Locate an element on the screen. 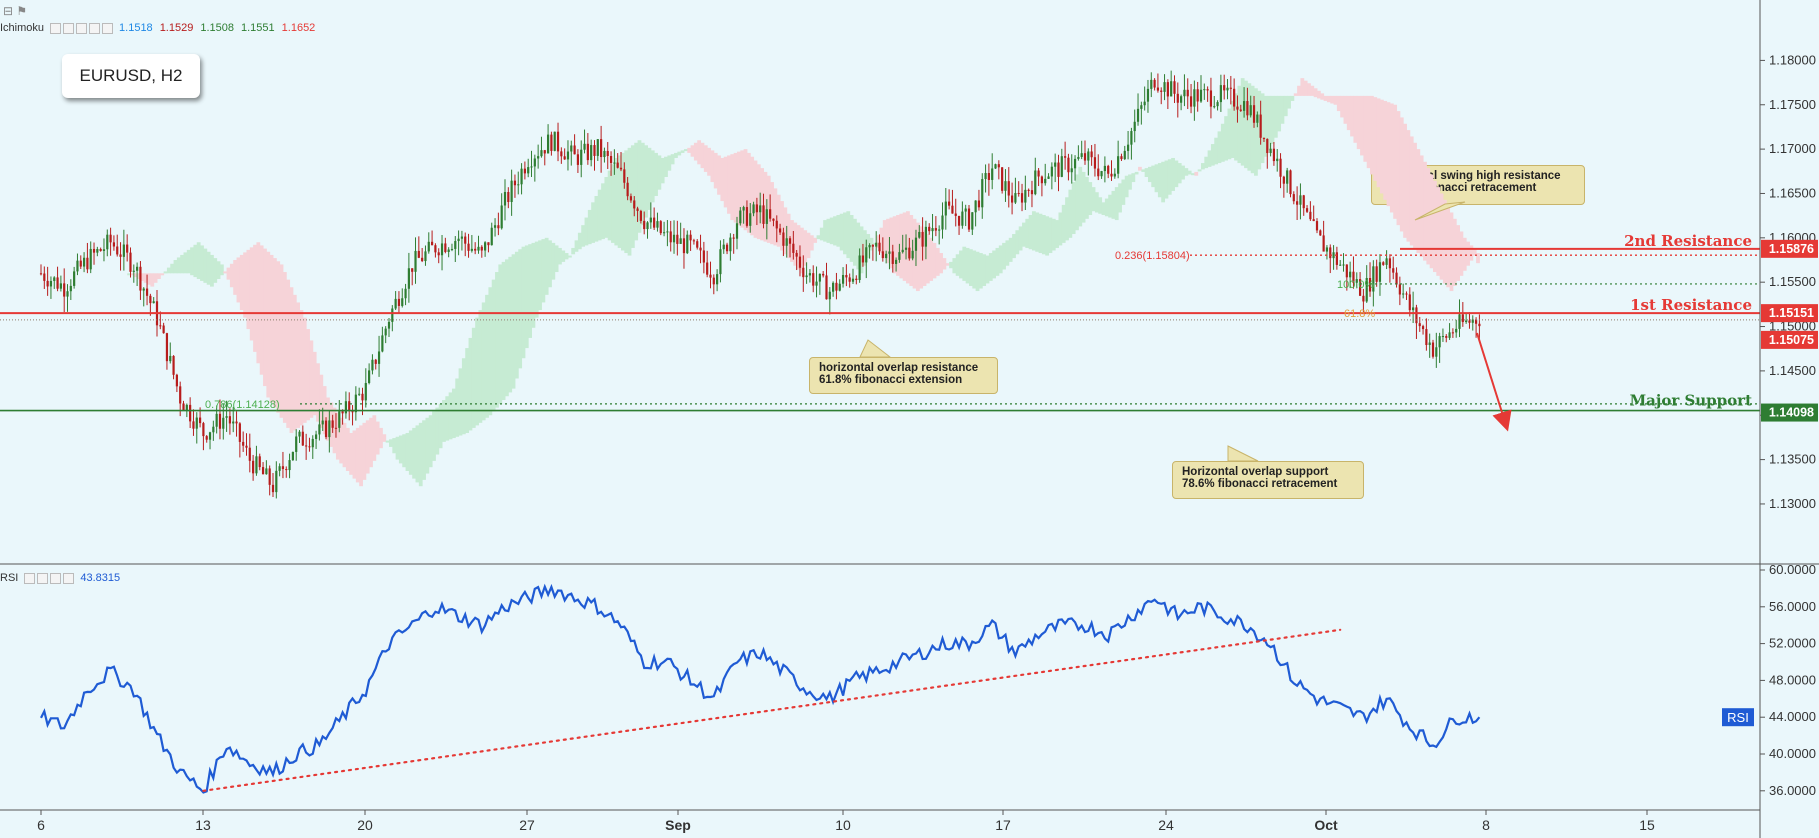 The image size is (1819, 838). major-support-tag-bg is located at coordinates (1789, 412).